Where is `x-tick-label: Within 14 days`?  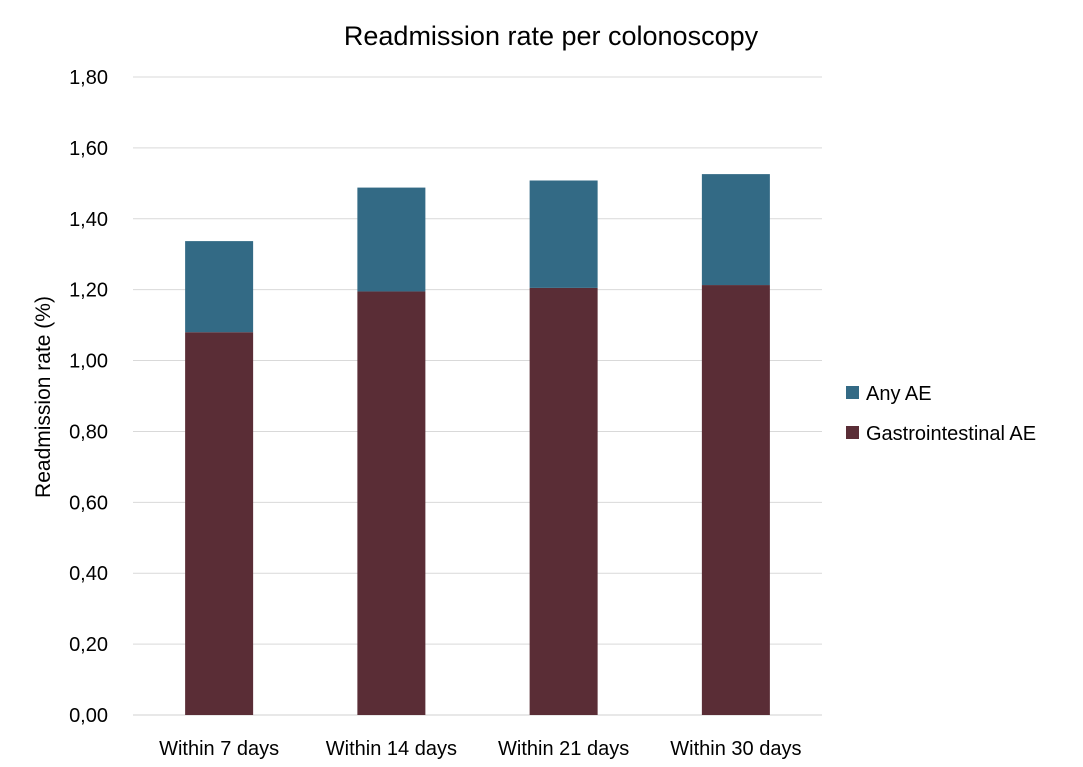
x-tick-label: Within 14 days is located at coordinates (391, 749).